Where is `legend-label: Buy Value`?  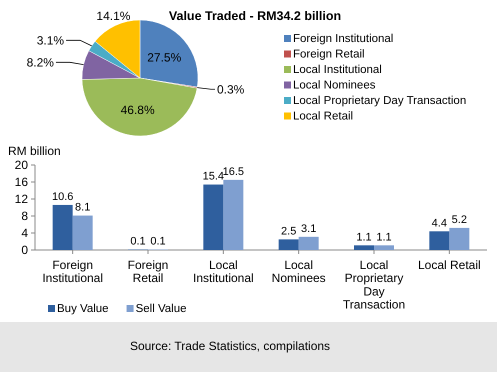
legend-label: Buy Value is located at coordinates (83, 309).